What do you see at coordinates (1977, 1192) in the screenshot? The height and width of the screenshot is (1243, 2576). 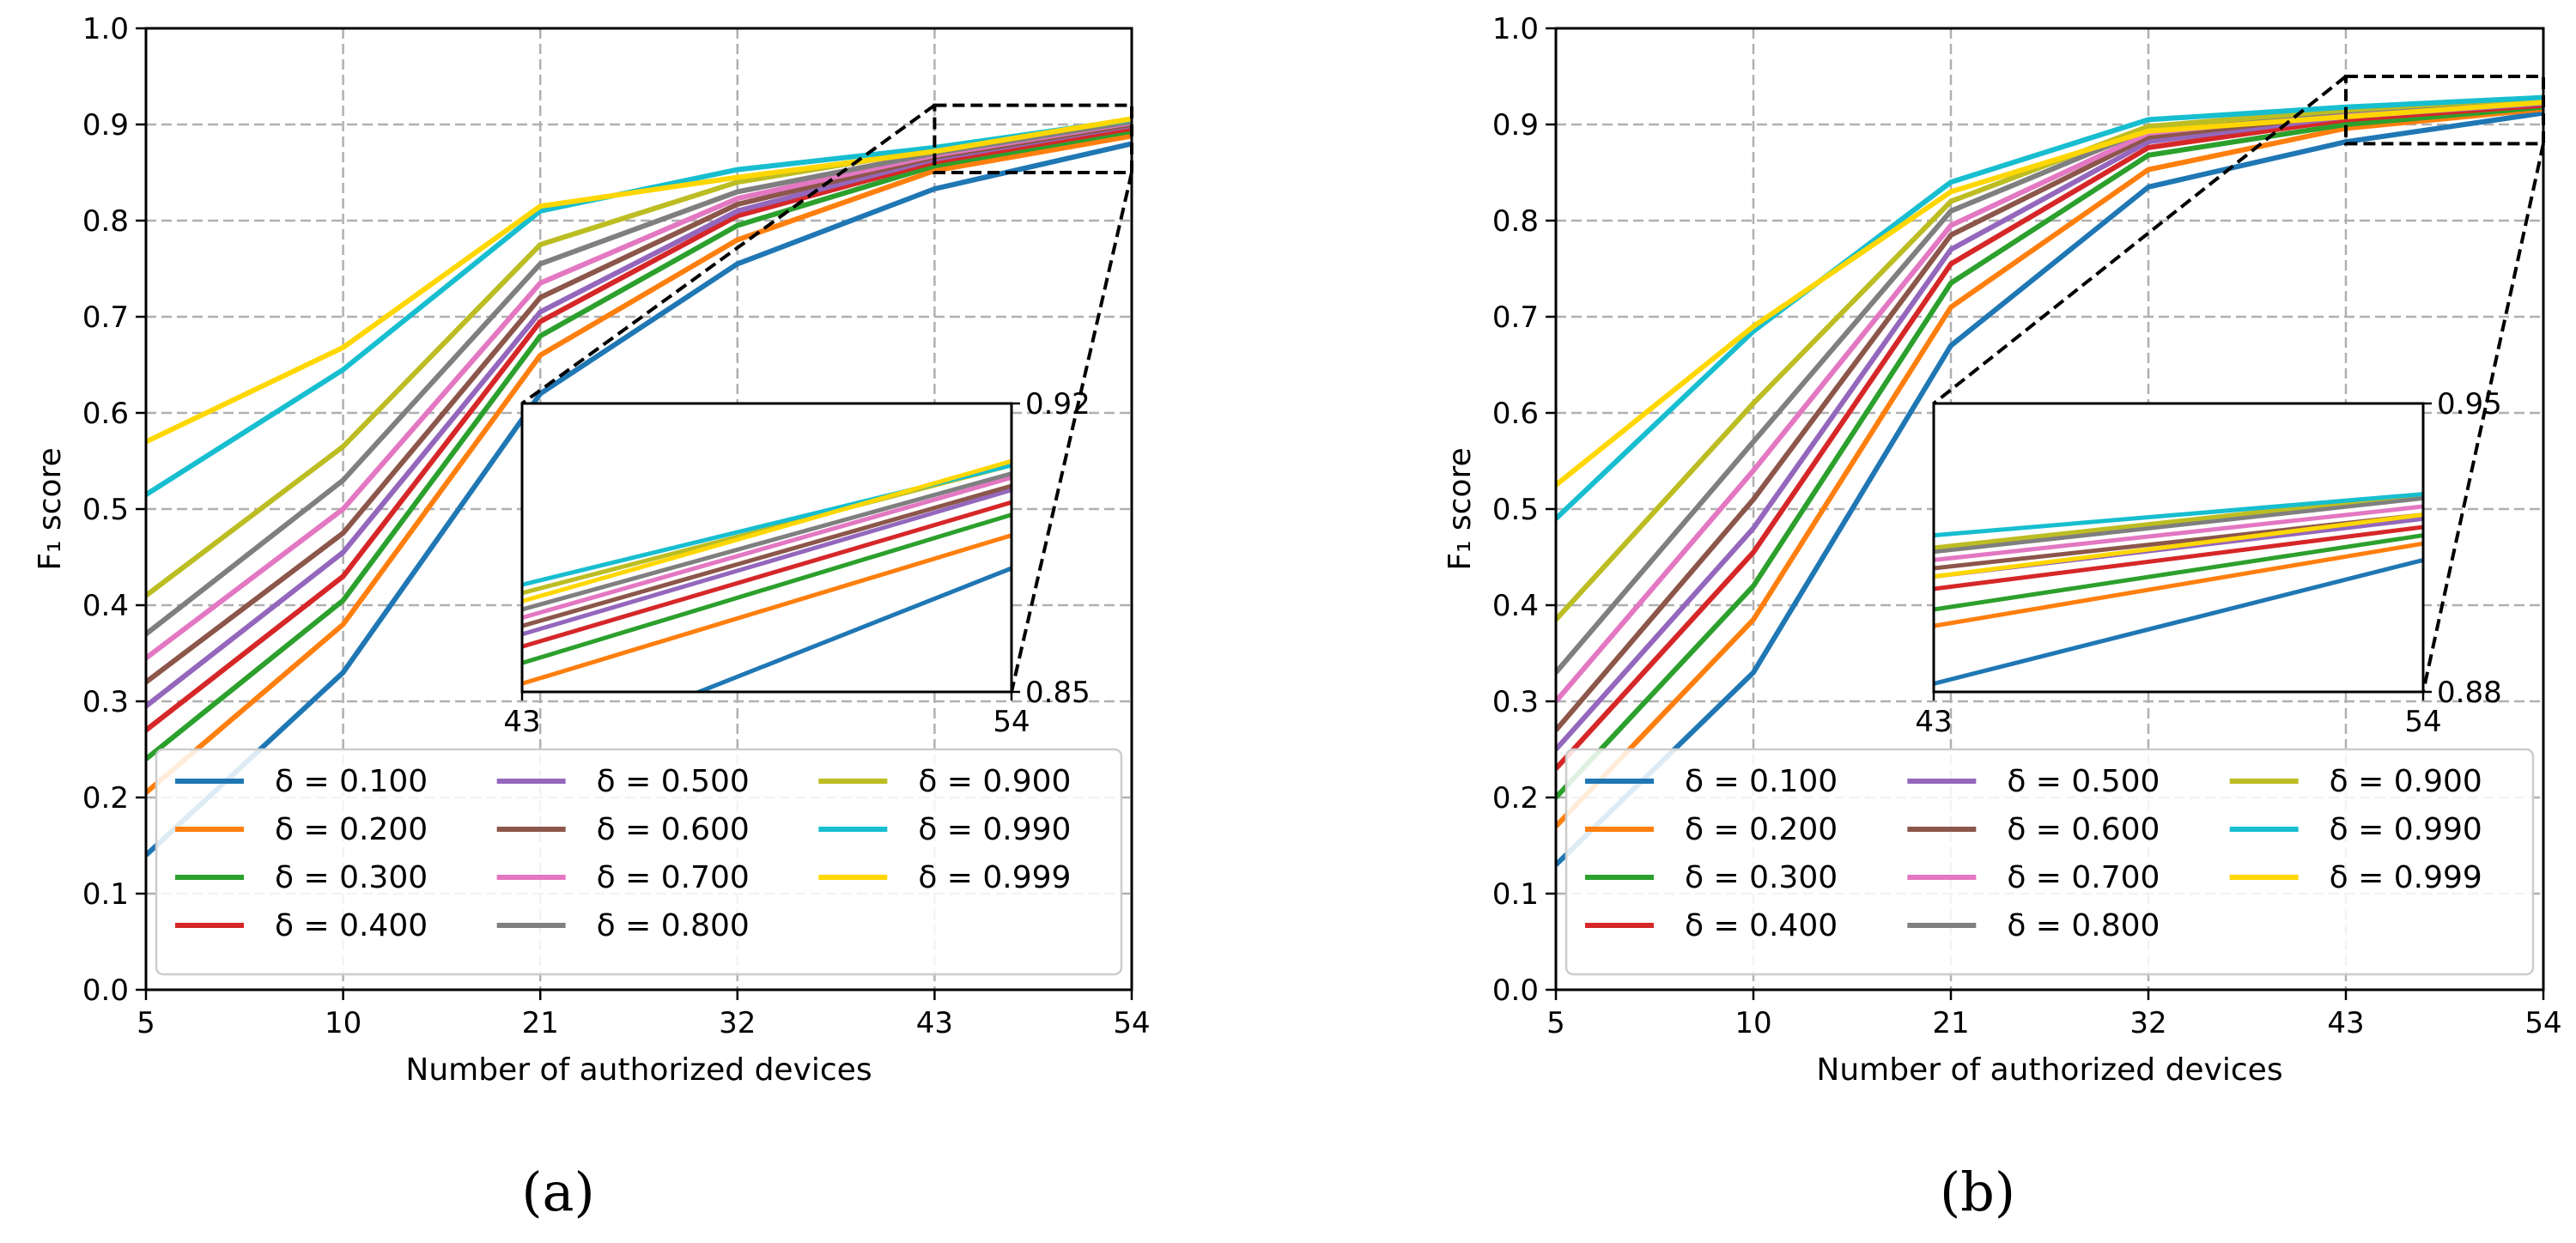 I see `panel-label-b: (b)` at bounding box center [1977, 1192].